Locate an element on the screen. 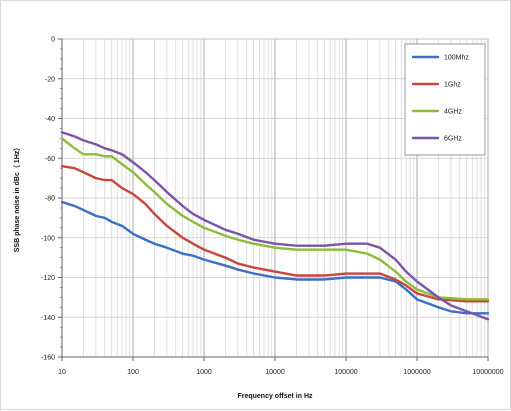 This screenshot has width=511, height=411. legend-label: 4GHz is located at coordinates (453, 112).